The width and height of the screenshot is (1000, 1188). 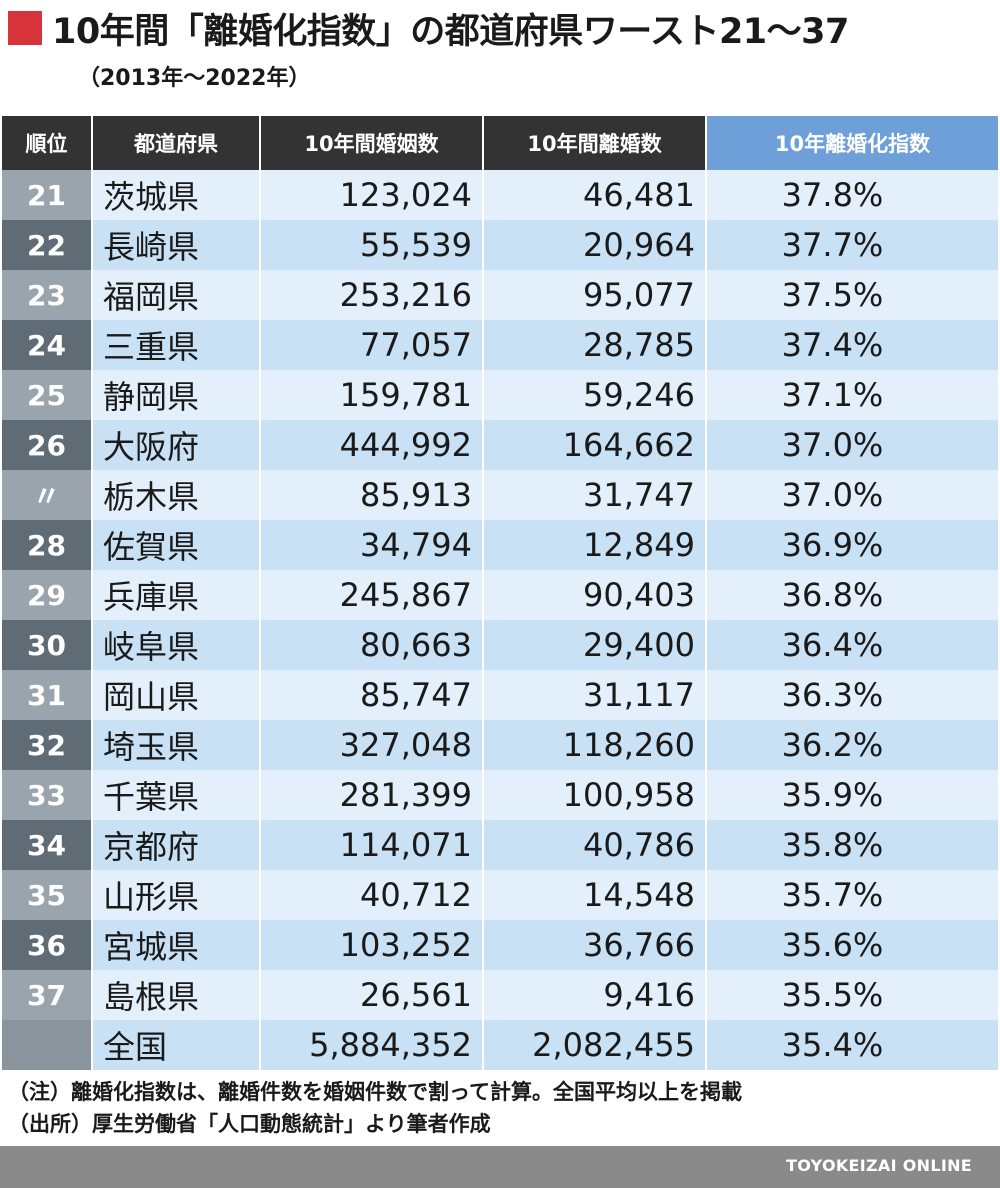 What do you see at coordinates (47, 345) in the screenshot?
I see `cell-rank: 24` at bounding box center [47, 345].